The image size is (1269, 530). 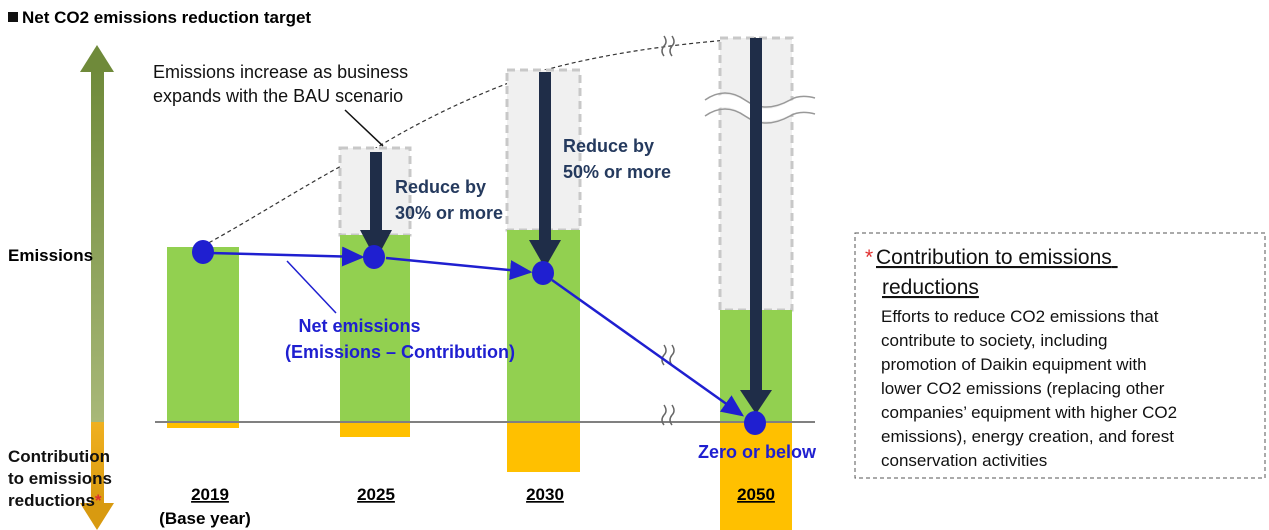 What do you see at coordinates (97, 287) in the screenshot?
I see `axis-arrow` at bounding box center [97, 287].